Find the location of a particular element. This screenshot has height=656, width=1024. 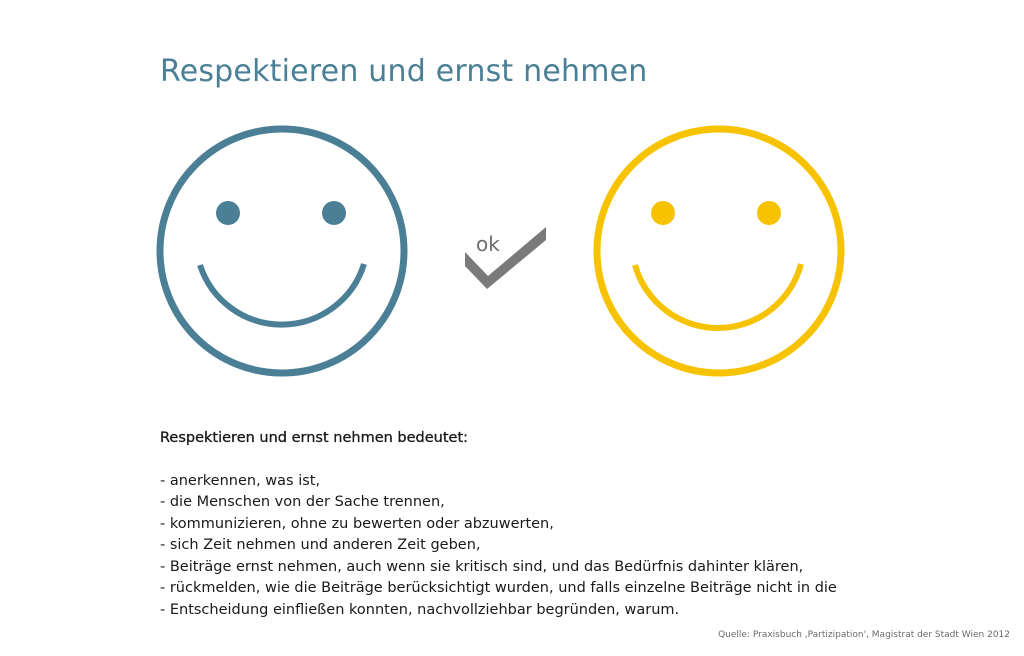

explanation-heading: Respektieren und ernst nehmen bedeutet: is located at coordinates (314, 438).